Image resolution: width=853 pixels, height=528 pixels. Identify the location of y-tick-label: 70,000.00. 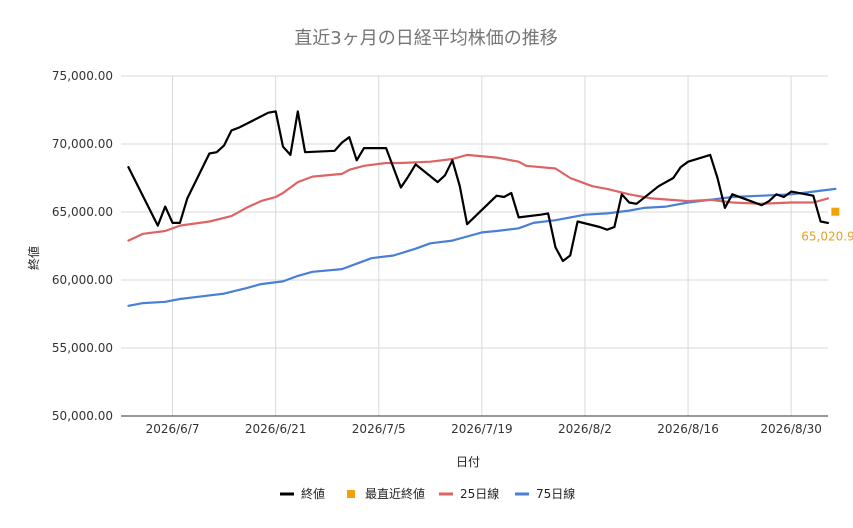
(82, 144).